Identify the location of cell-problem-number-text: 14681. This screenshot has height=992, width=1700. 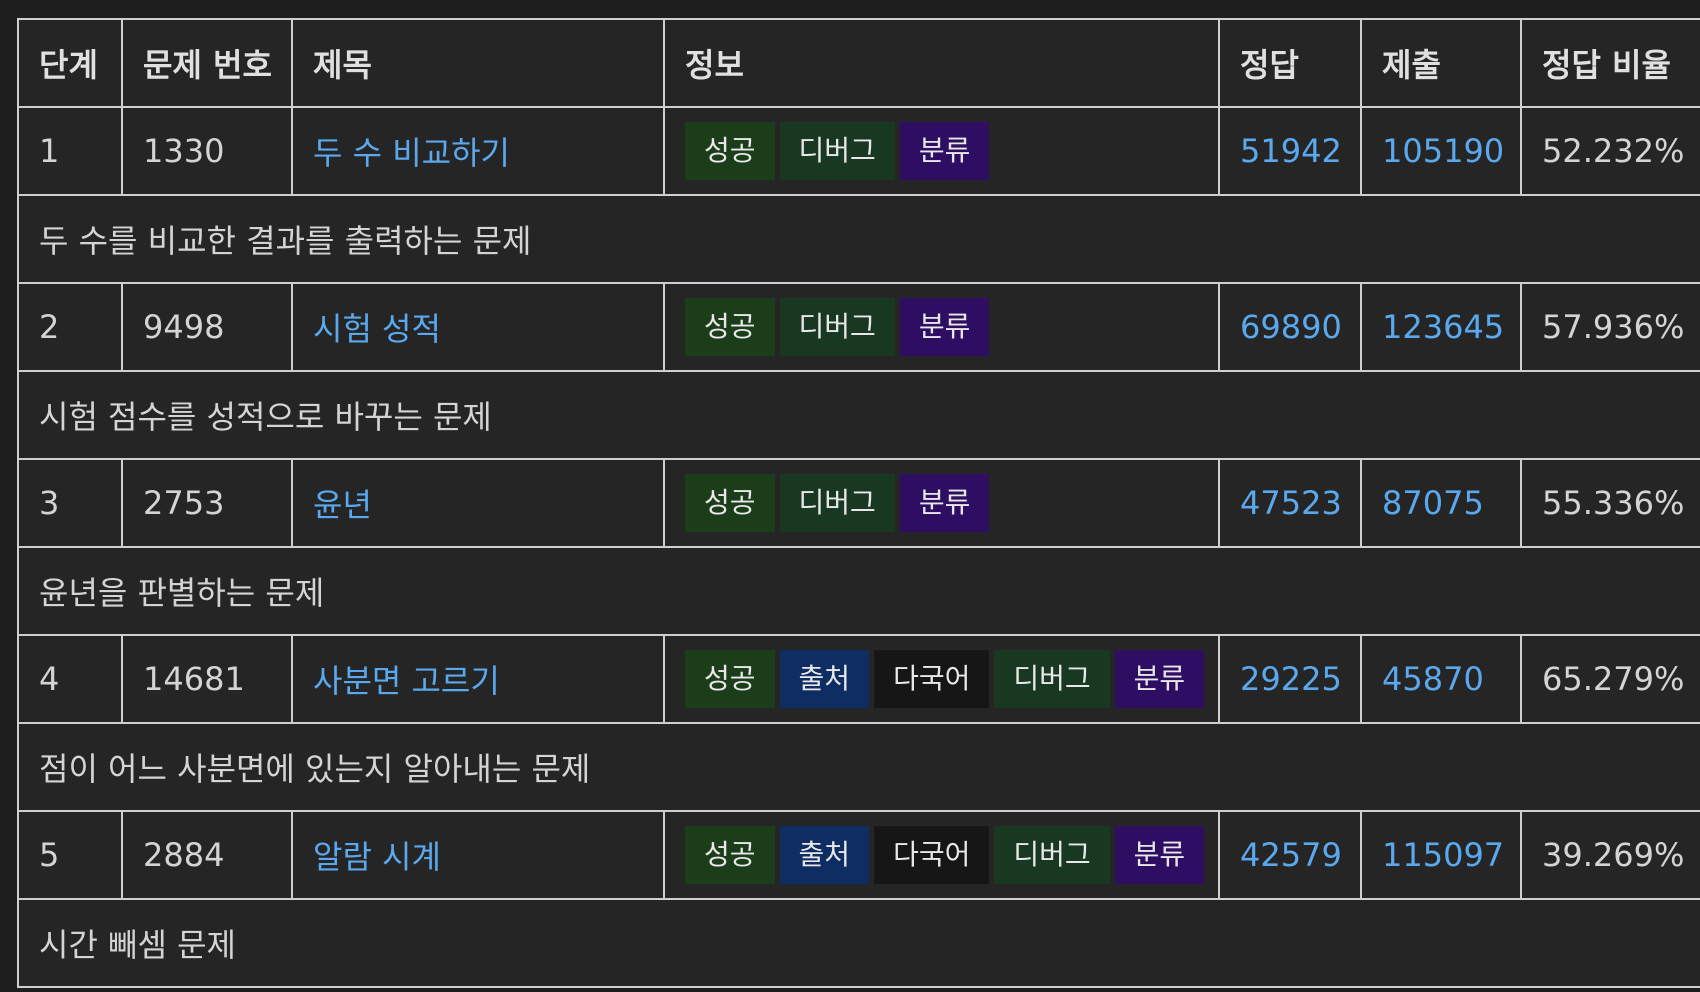
(194, 679).